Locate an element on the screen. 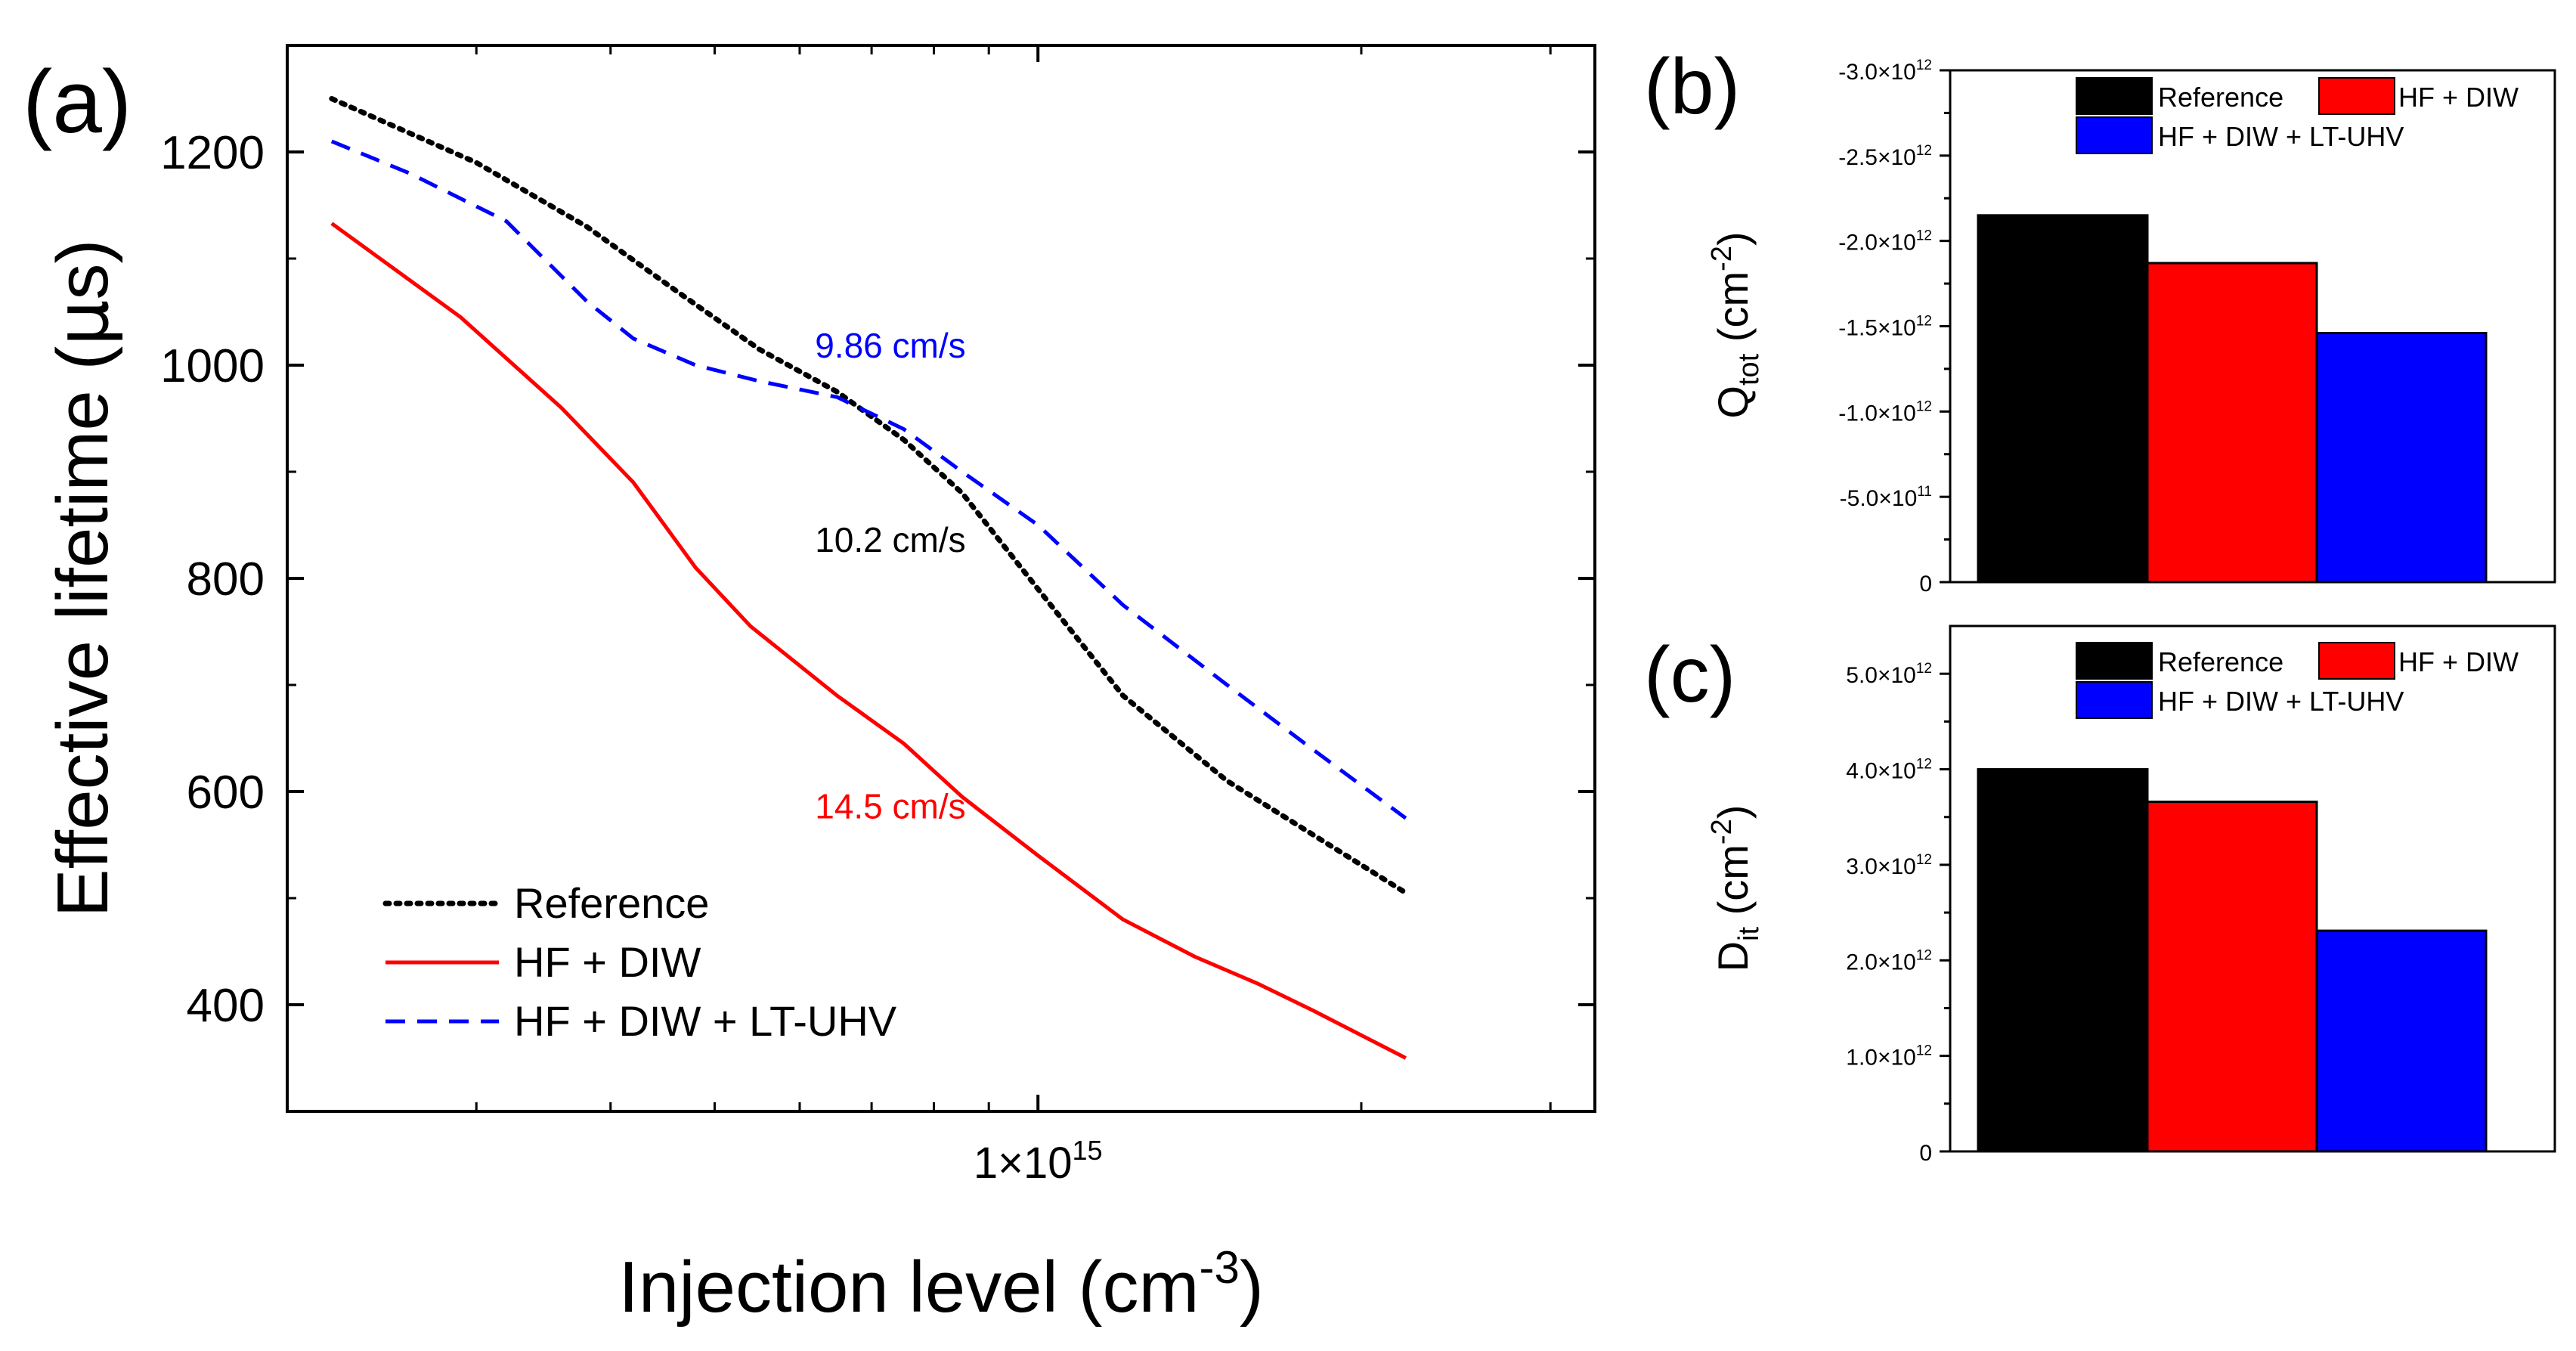  legend-c: Reference HF + DIW HF + DIW + LT-UHV is located at coordinates (2297, 680).